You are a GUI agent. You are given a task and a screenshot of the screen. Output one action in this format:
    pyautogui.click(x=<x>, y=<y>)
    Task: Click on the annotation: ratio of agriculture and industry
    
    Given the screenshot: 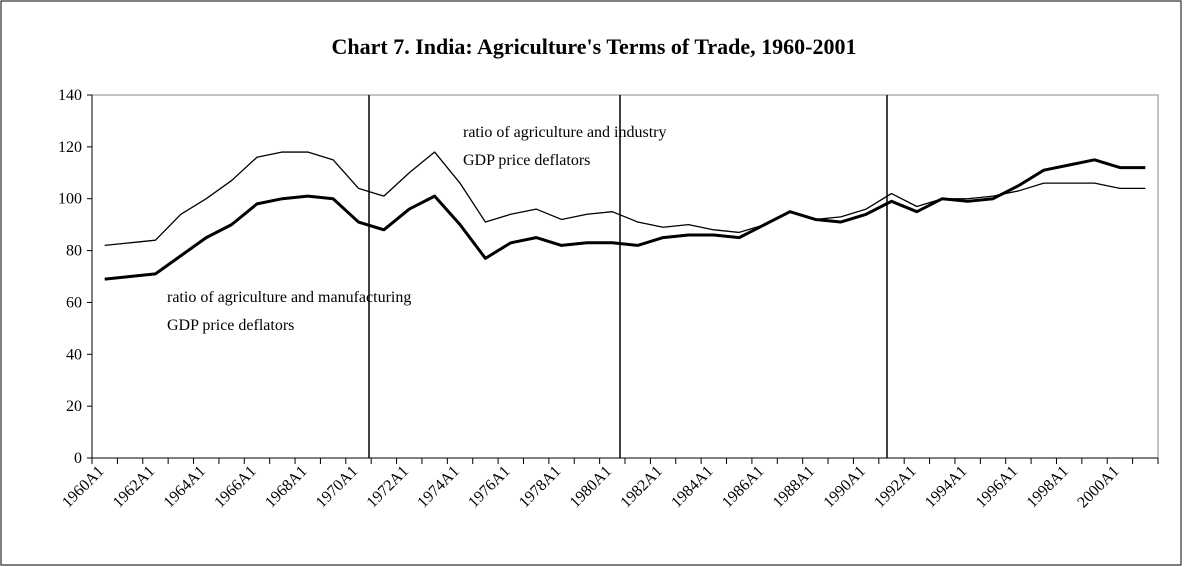 What is the action you would take?
    pyautogui.click(x=565, y=132)
    